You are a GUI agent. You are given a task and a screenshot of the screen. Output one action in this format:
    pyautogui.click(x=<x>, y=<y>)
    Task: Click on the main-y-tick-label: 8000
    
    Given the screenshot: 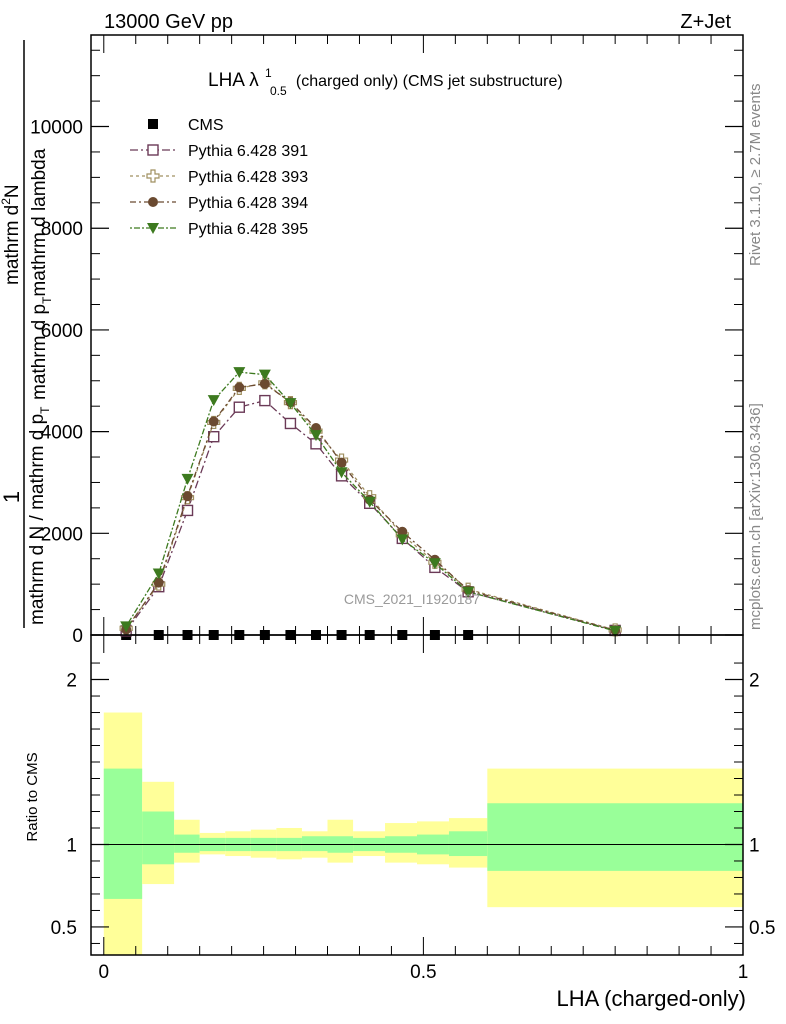 What is the action you would take?
    pyautogui.click(x=62, y=229)
    